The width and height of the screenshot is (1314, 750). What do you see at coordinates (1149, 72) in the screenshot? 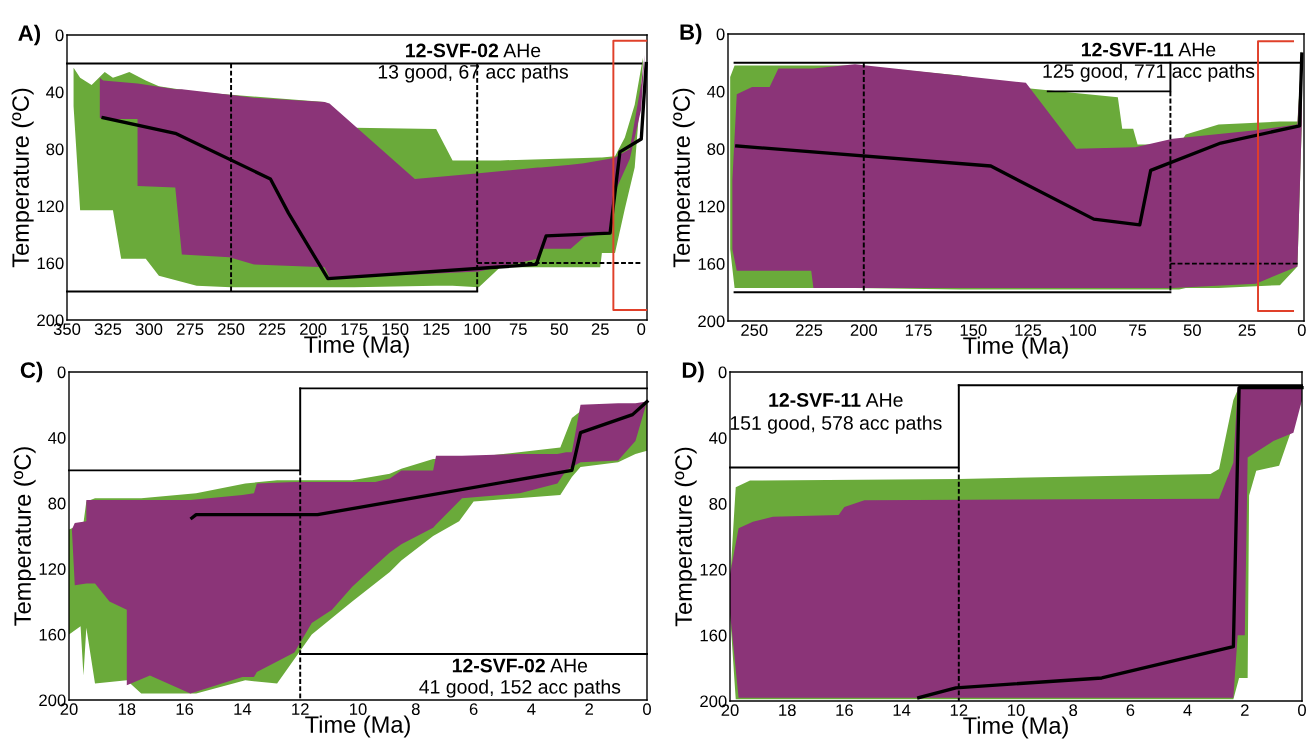
I see `annotation: 125 good, 771 acc paths` at bounding box center [1149, 72].